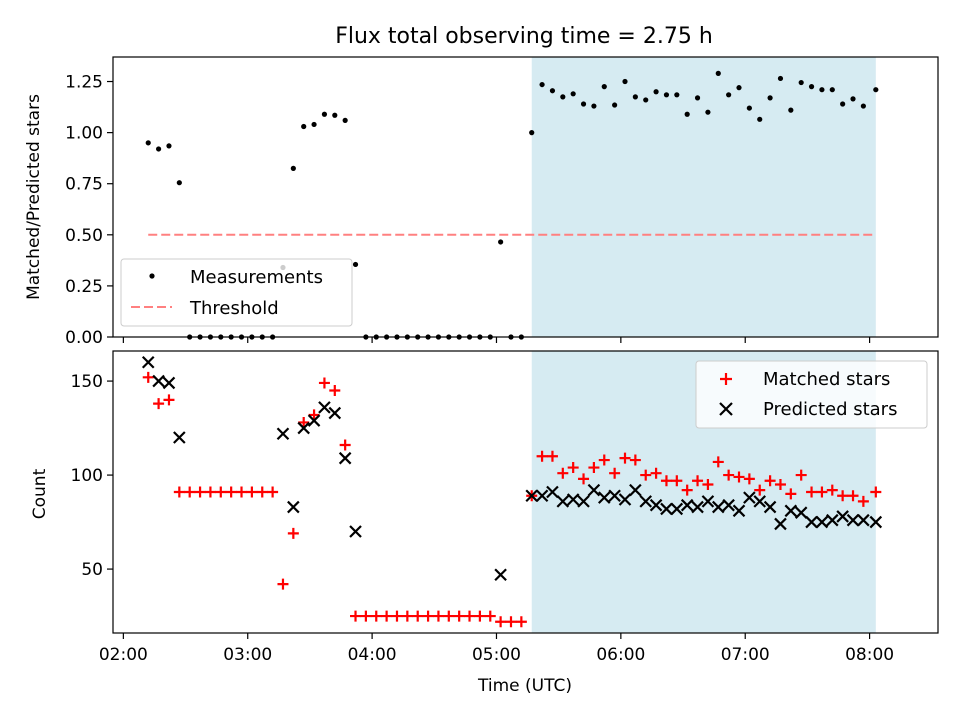  What do you see at coordinates (826, 379) in the screenshot?
I see `legend-matched: Matched stars` at bounding box center [826, 379].